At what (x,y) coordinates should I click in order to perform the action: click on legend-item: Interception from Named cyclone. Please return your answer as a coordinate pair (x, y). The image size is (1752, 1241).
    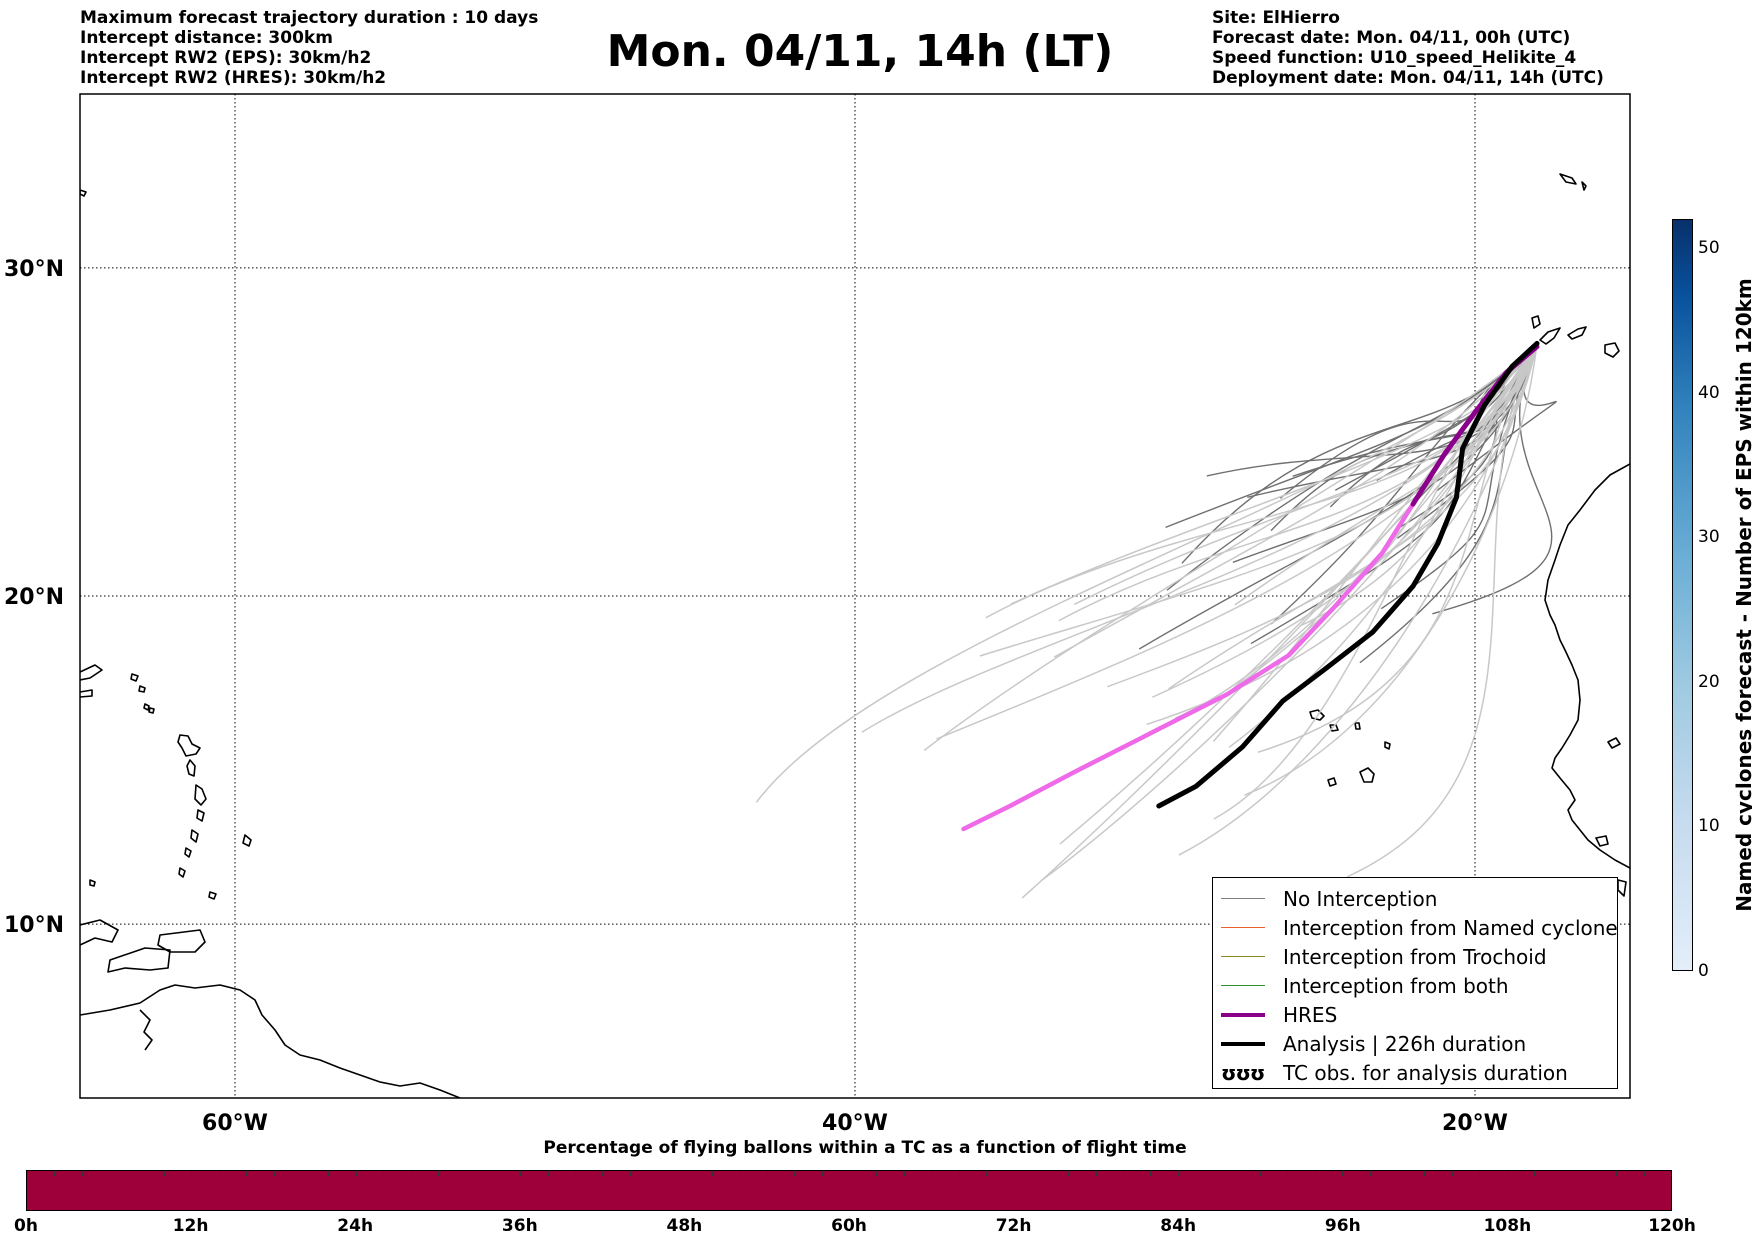
    Looking at the image, I should click on (1415, 927).